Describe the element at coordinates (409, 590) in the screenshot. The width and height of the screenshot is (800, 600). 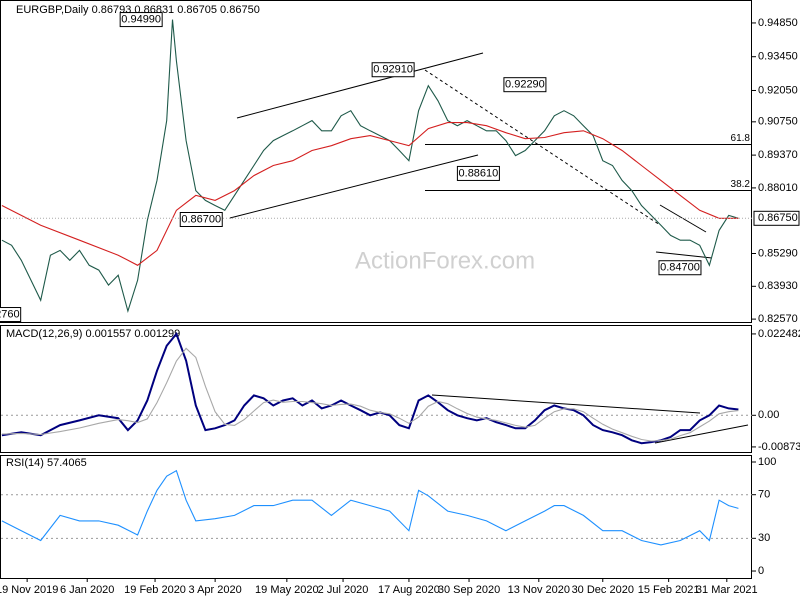
I see `x-tick-label: 17 Aug 2020` at that location.